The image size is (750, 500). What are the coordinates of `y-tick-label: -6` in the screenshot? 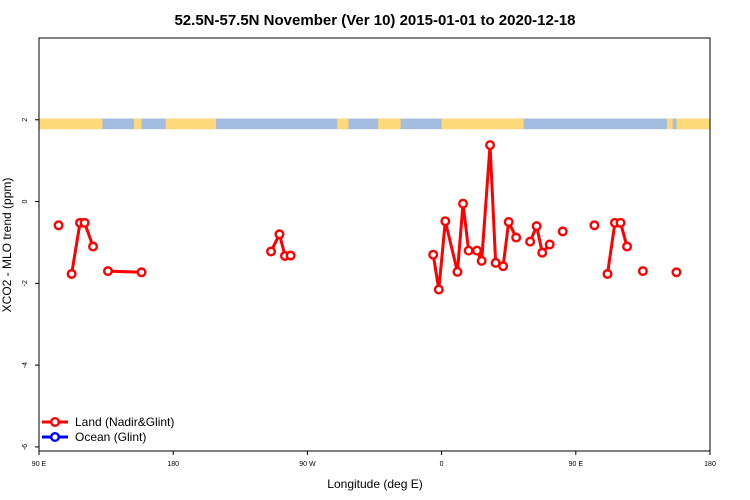 It's located at (25, 447).